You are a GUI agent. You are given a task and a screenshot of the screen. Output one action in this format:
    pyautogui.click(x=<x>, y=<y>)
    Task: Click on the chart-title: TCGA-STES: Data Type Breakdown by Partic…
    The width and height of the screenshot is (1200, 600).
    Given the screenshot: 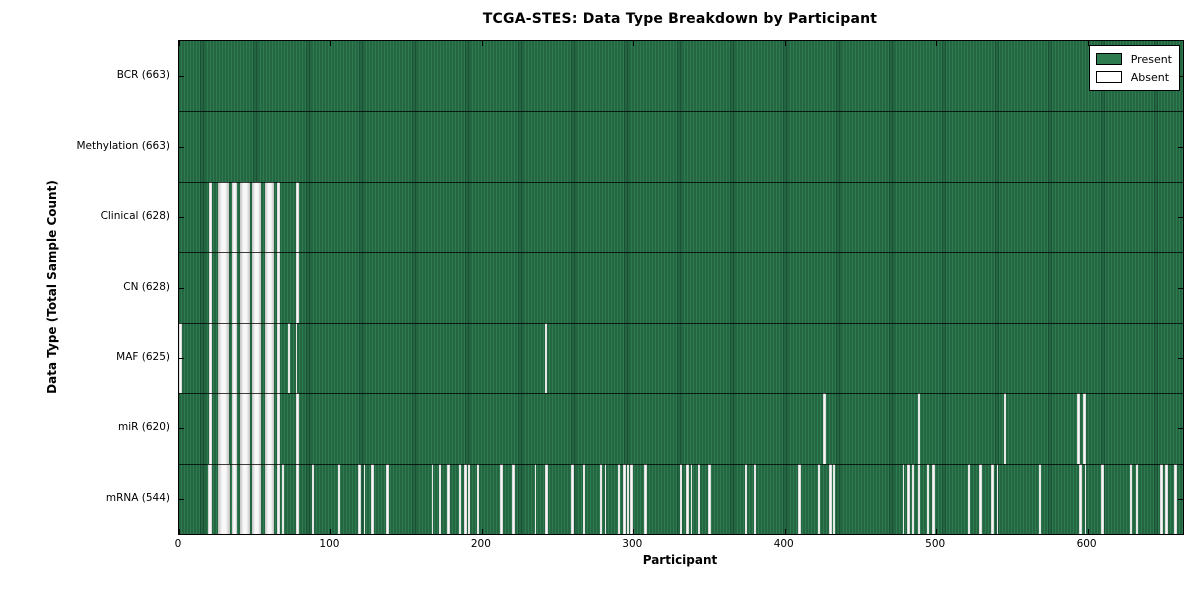 What is the action you would take?
    pyautogui.click(x=680, y=19)
    